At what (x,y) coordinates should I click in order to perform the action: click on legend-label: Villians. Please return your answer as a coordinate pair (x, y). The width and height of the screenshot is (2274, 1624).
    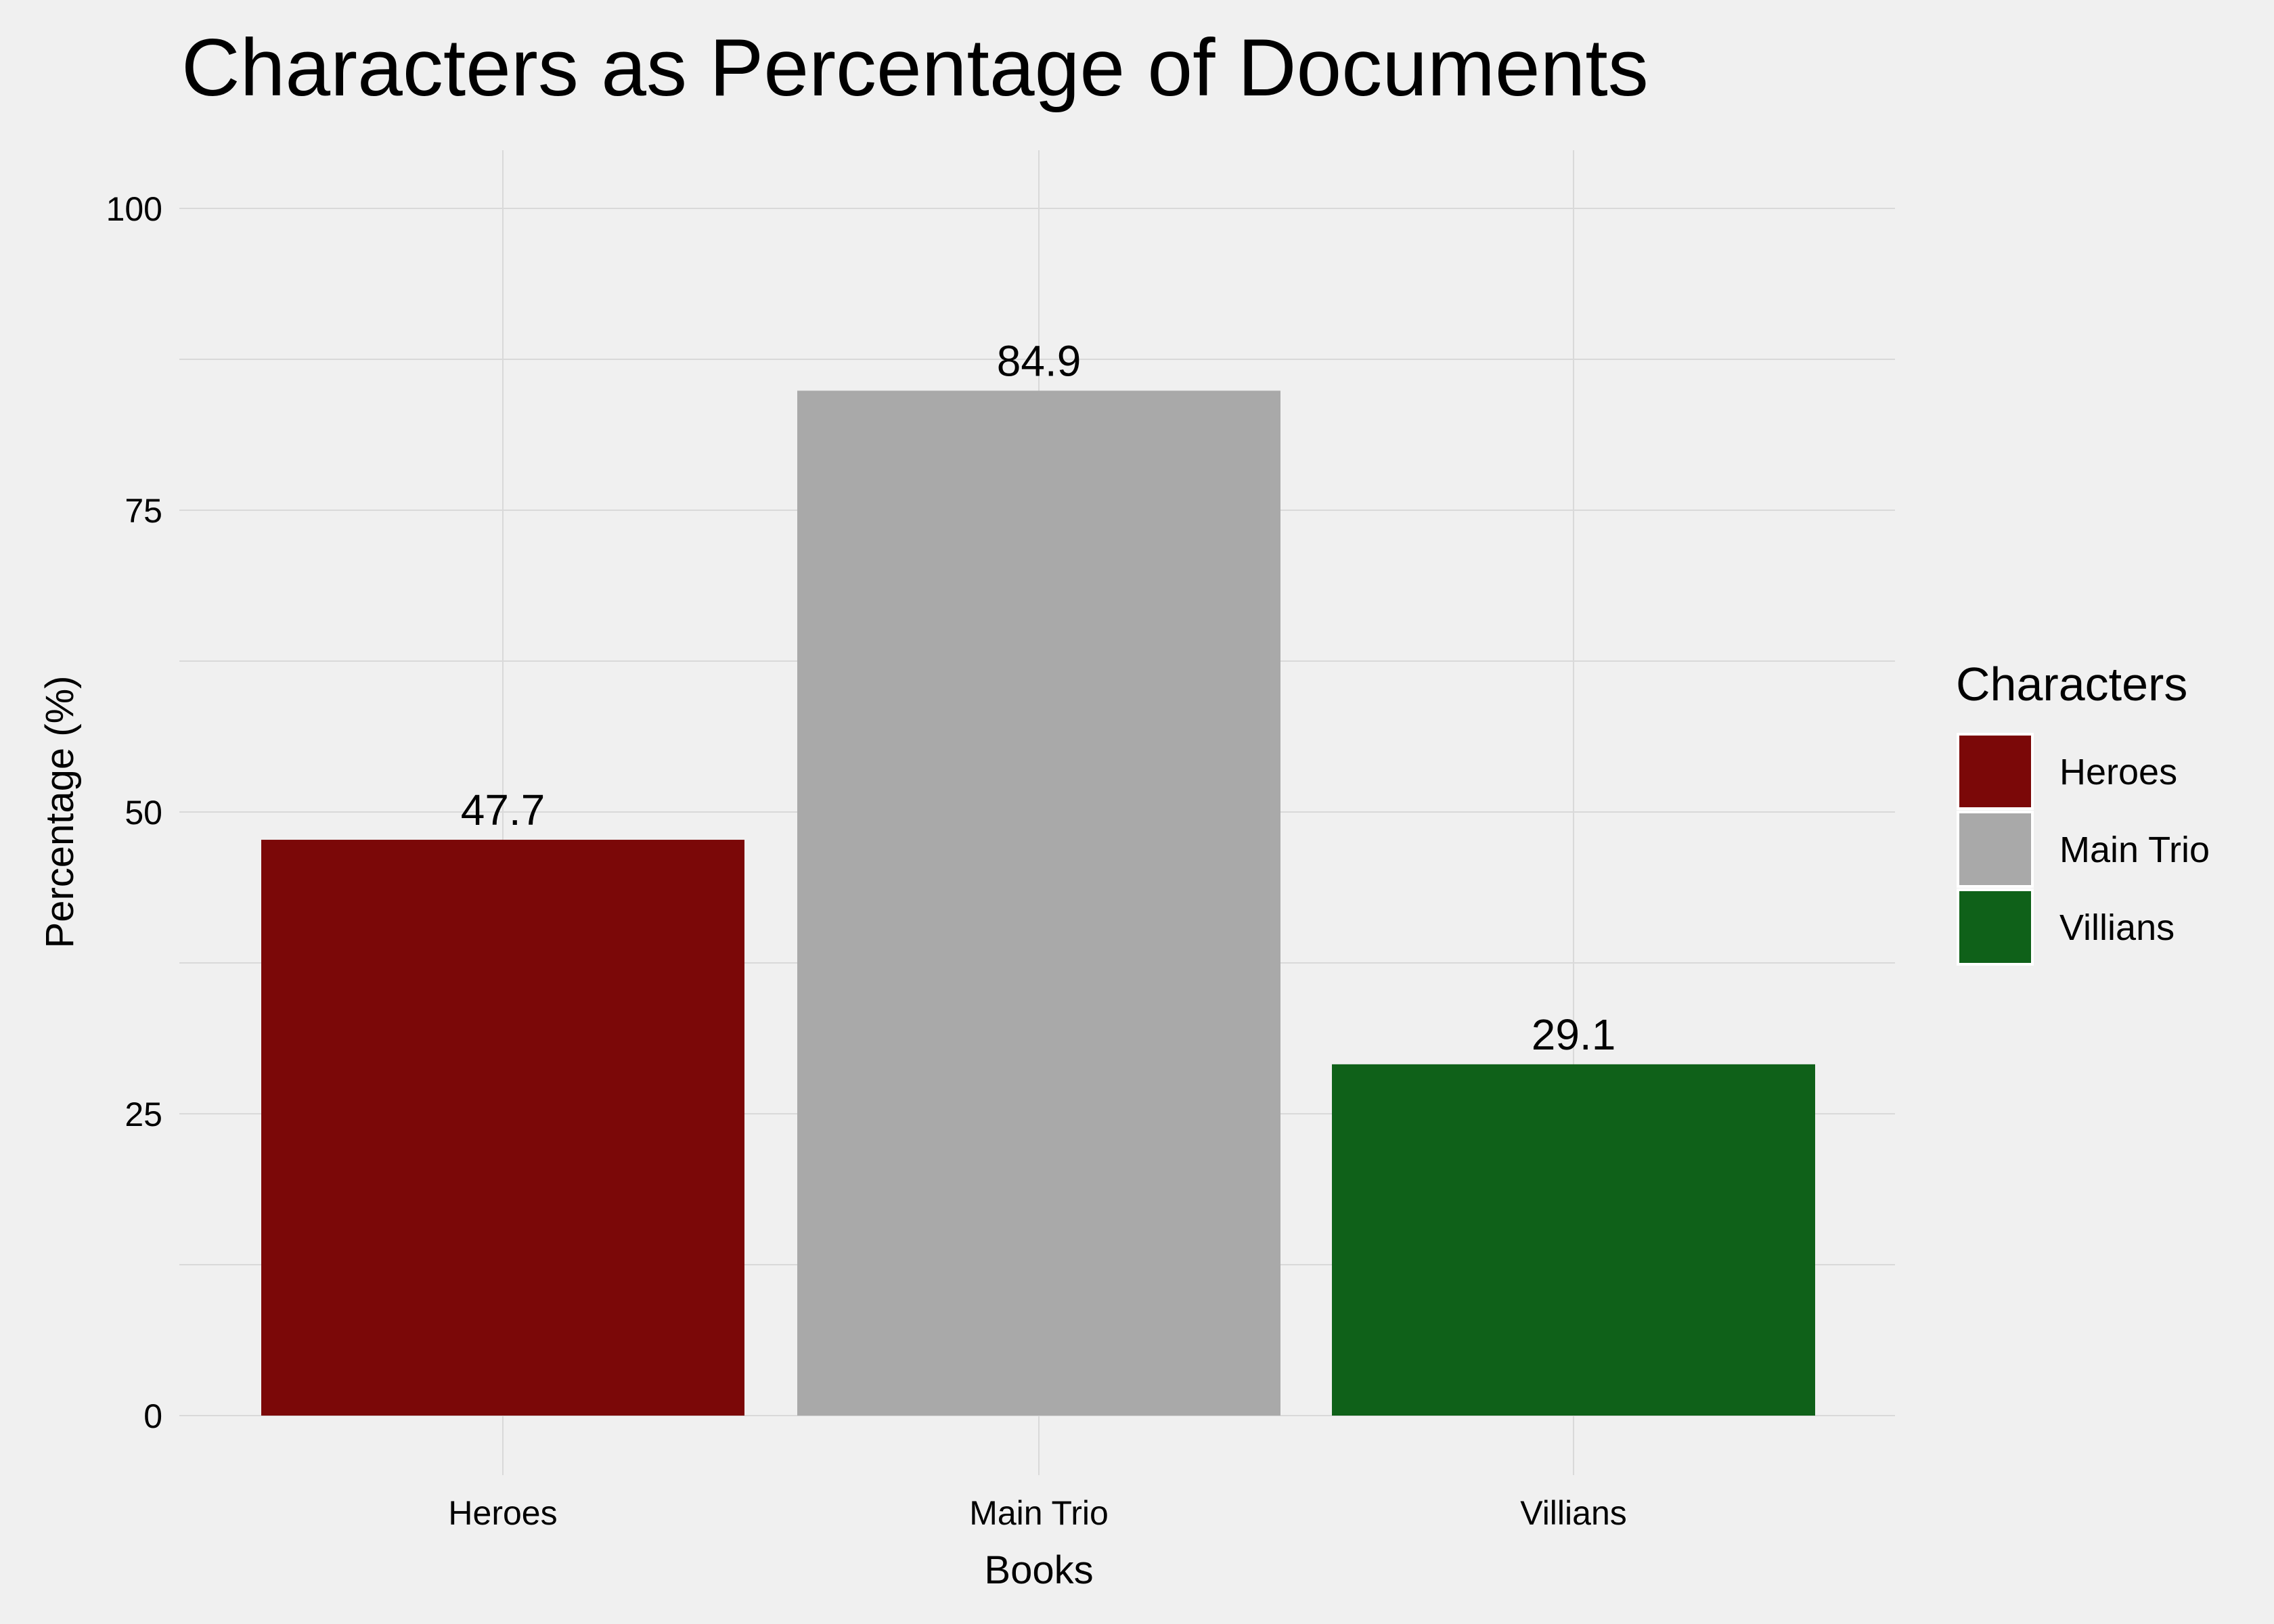
    Looking at the image, I should click on (2117, 927).